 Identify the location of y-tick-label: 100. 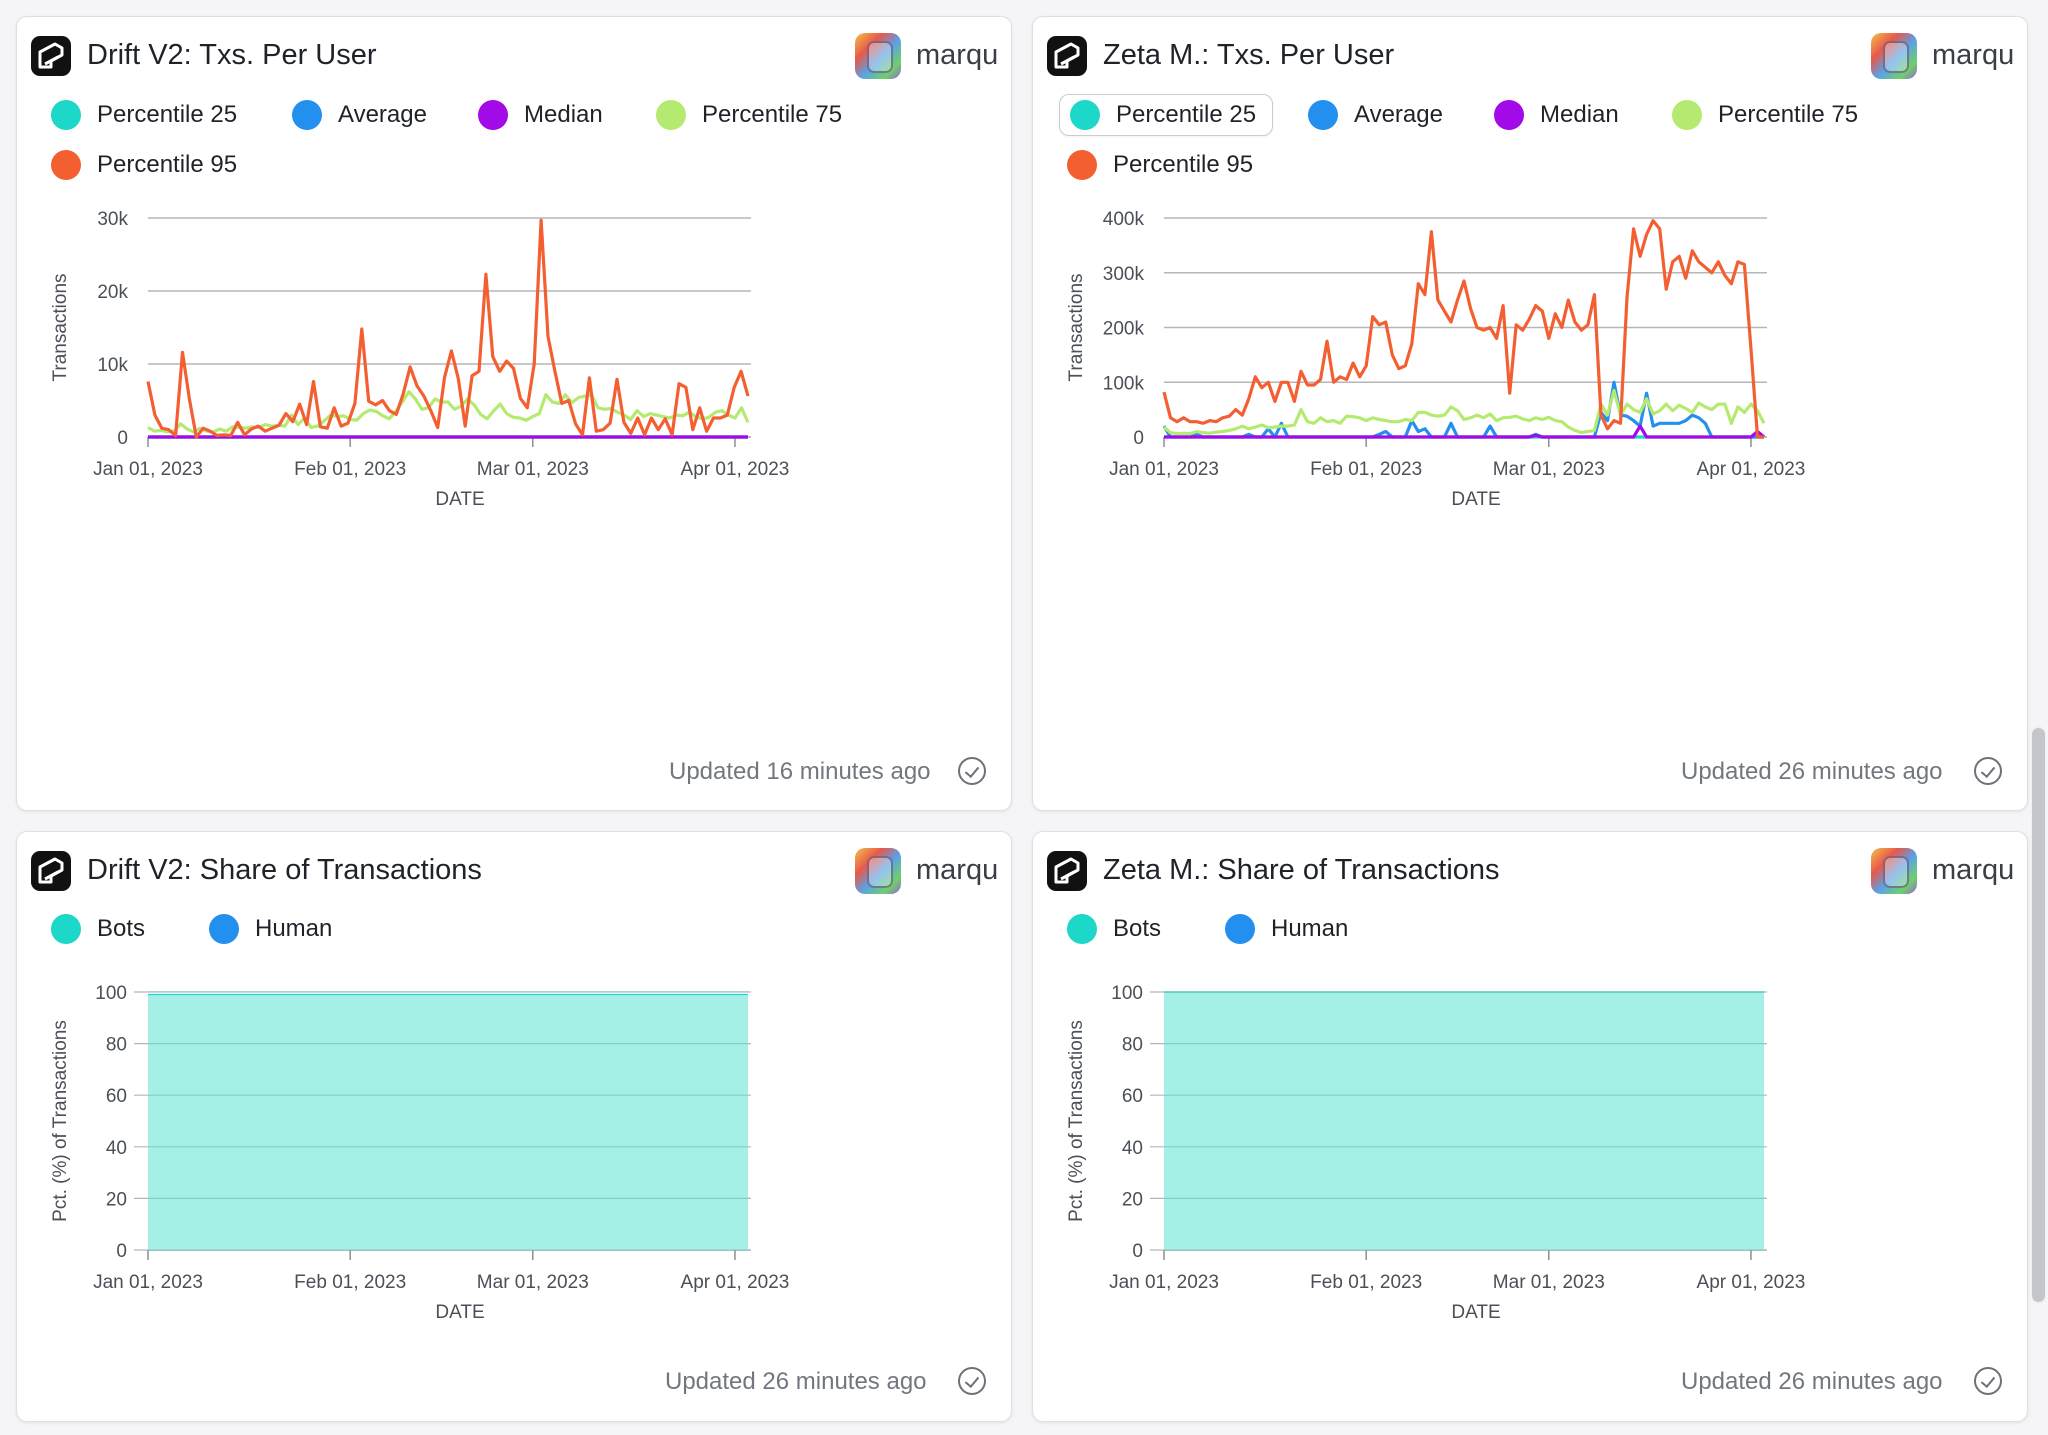
(1127, 993).